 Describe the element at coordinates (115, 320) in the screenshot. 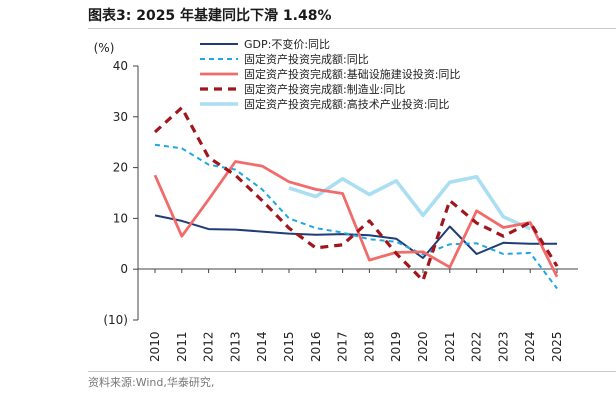

I see `y-tick-label: (10)` at that location.